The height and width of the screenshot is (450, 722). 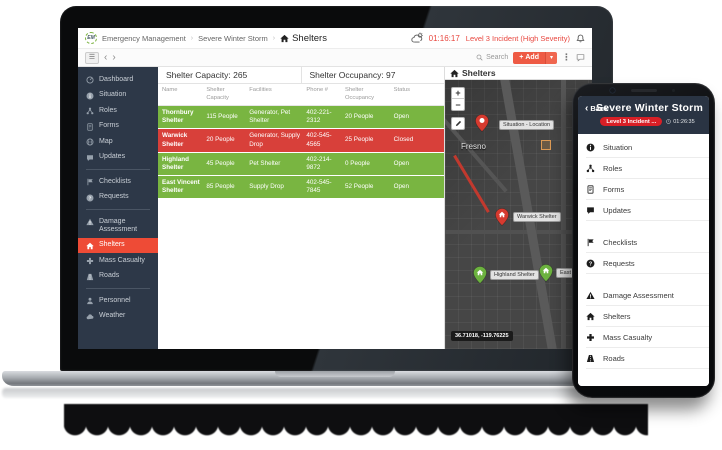 I want to click on gauge-icon, so click(x=90, y=80).